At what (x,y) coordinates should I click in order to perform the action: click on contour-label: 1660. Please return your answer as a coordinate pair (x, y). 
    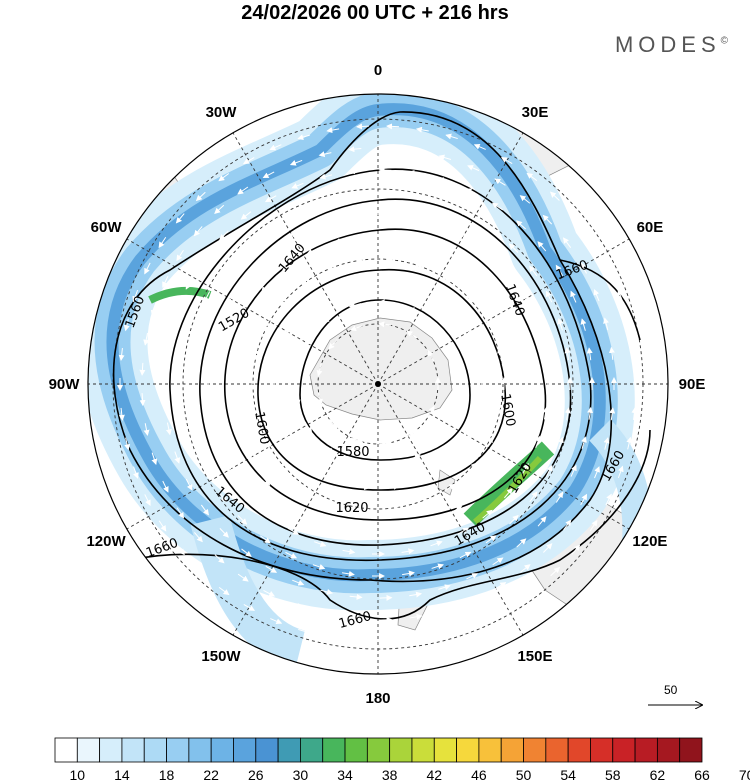
    Looking at the image, I should click on (355, 620).